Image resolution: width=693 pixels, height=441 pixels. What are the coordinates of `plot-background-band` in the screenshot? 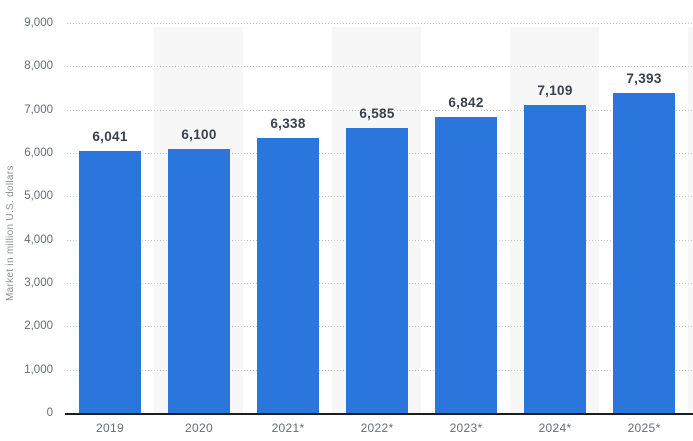 It's located at (690, 220).